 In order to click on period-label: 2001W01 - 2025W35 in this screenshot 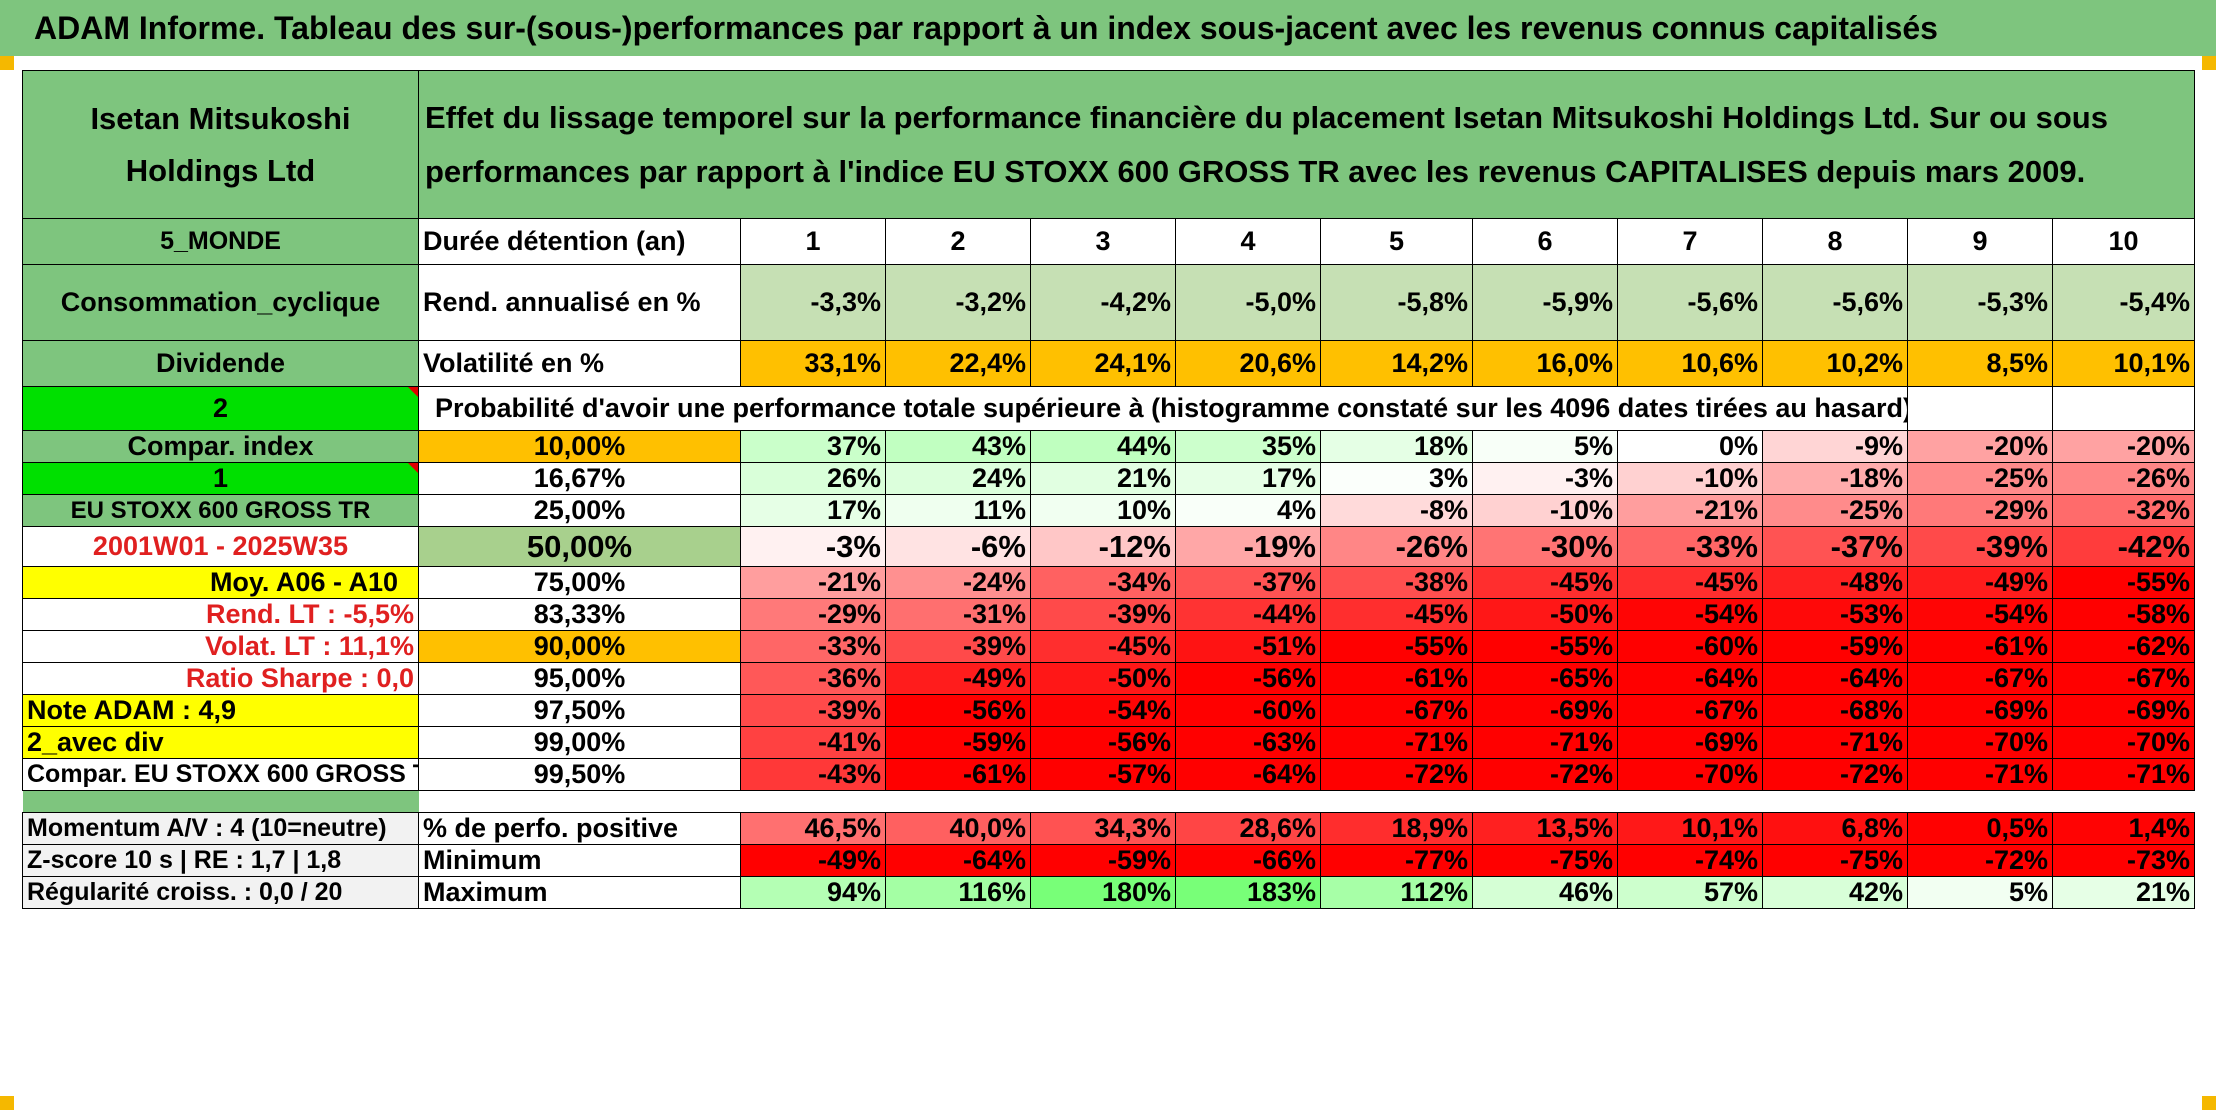, I will do `click(220, 546)`.